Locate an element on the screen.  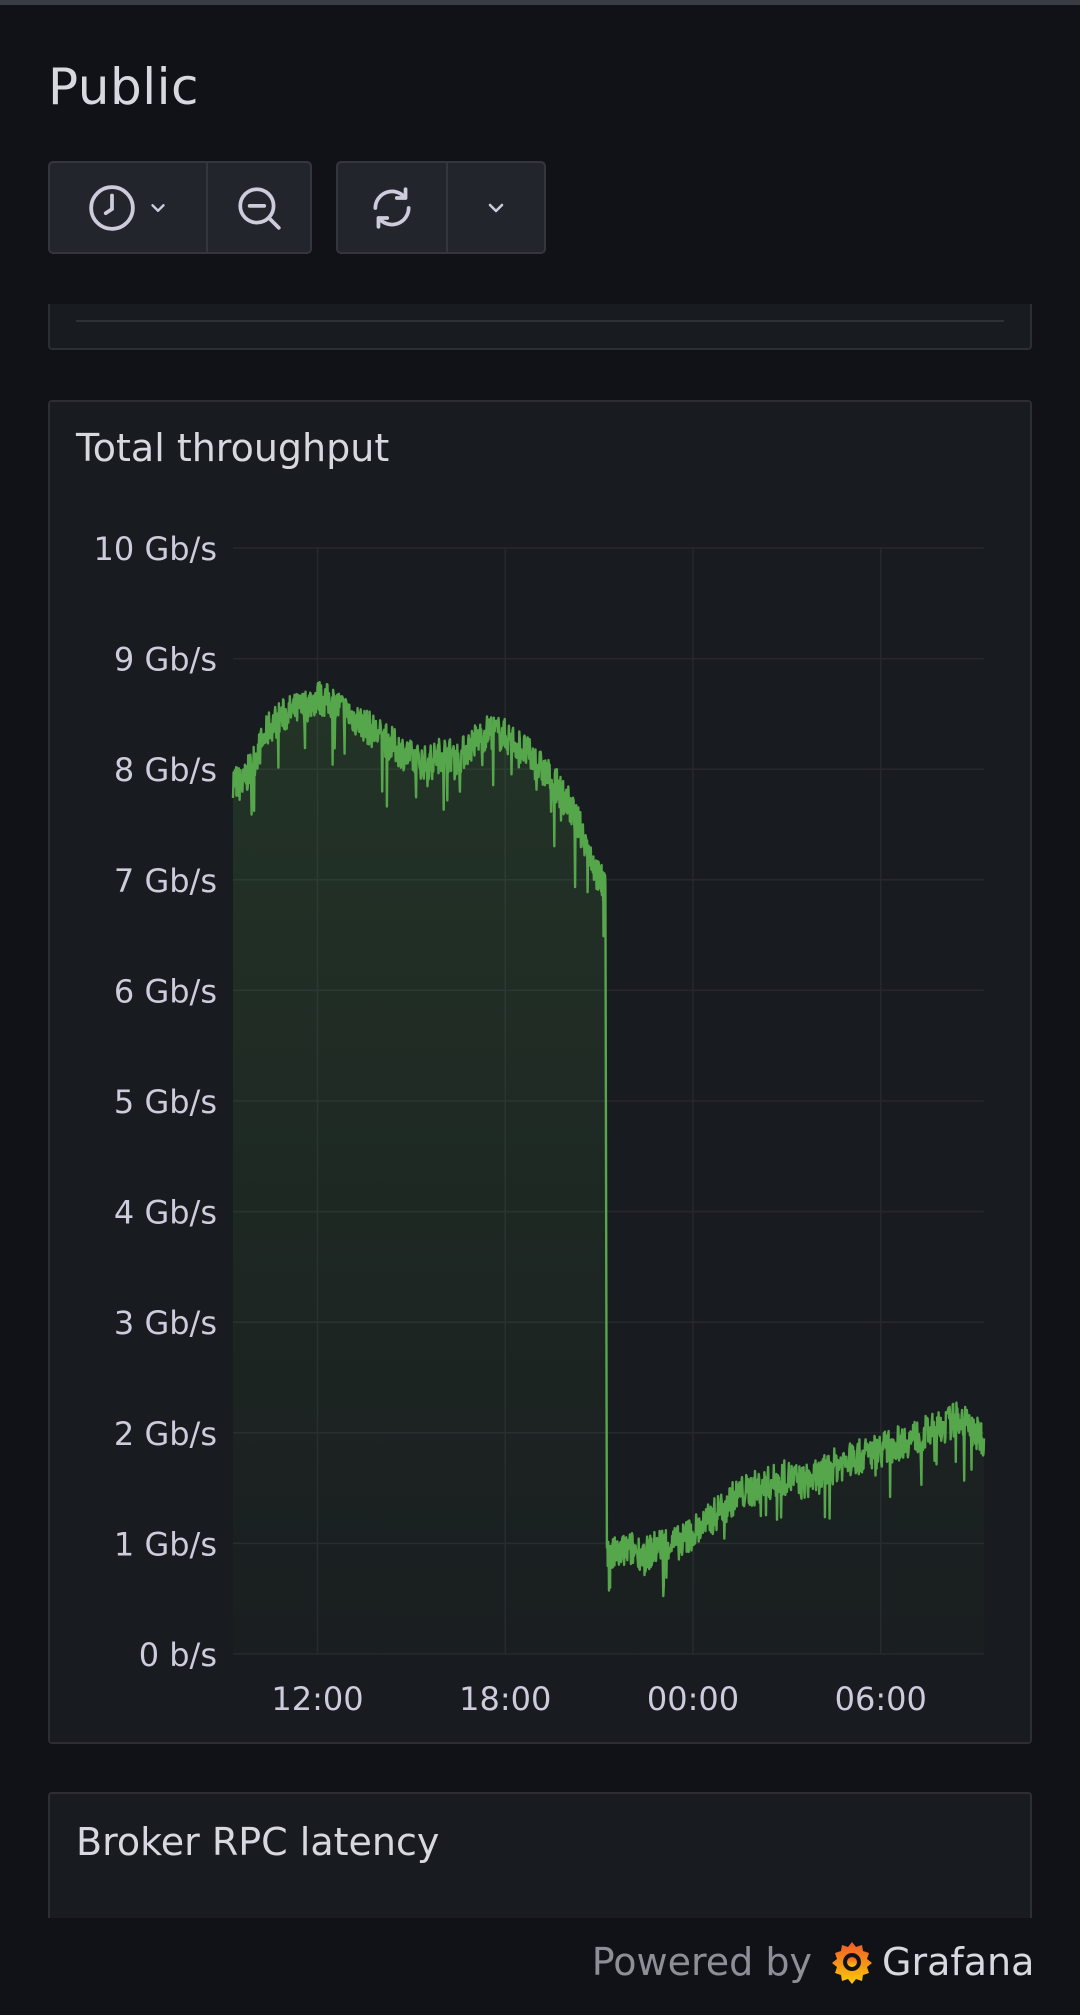
y-tick-label: 1 Gb/s is located at coordinates (165, 1544).